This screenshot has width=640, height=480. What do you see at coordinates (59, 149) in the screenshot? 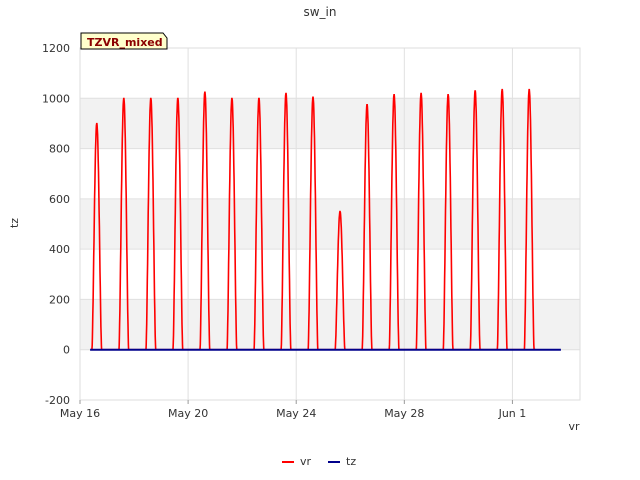
I see `y-tick-label: 800` at bounding box center [59, 149].